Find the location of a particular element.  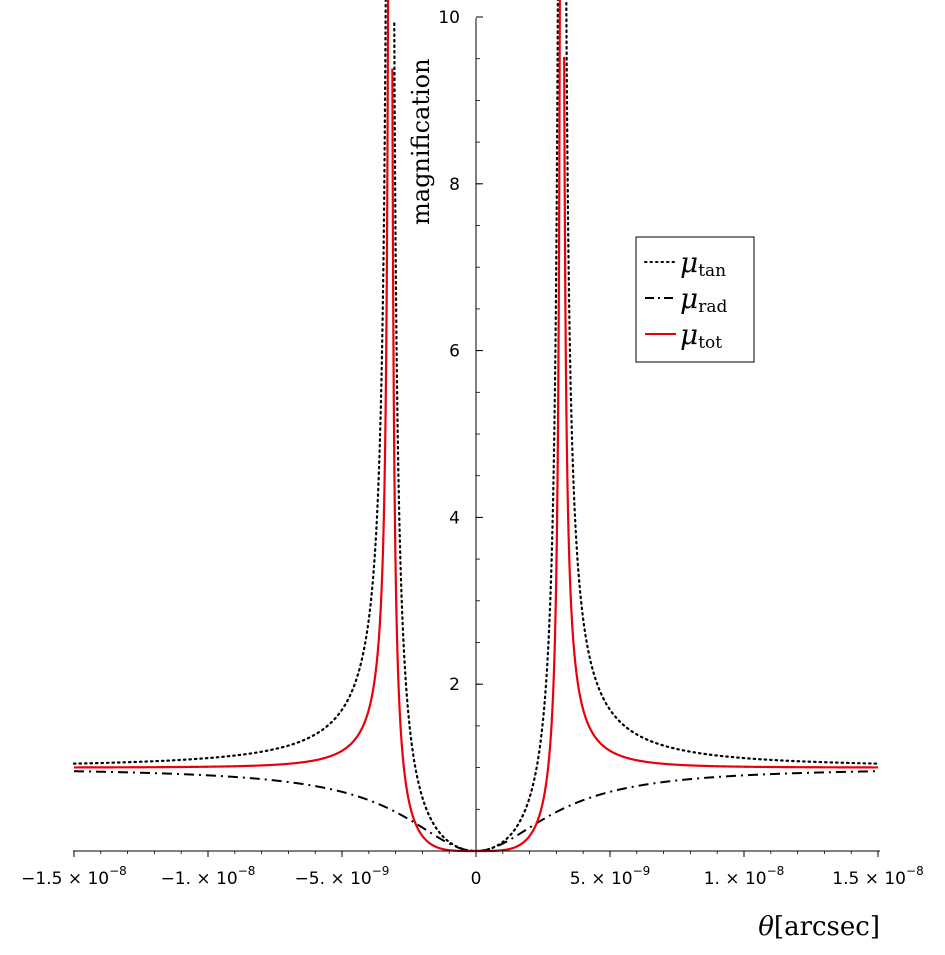

x-tick-label-4: 5. × 10−9 is located at coordinates (610, 876).